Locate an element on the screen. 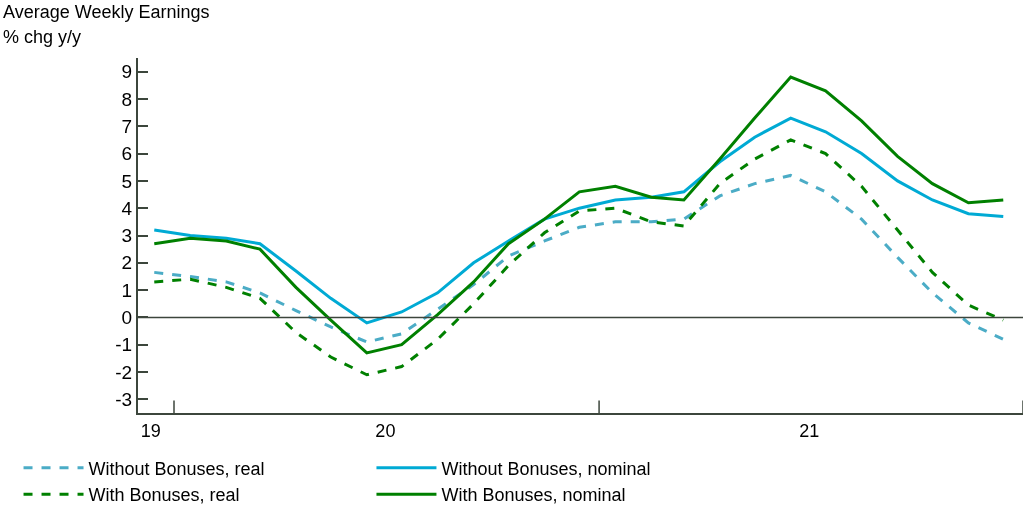  legend-label: With Bonuses, nominal is located at coordinates (533, 495).